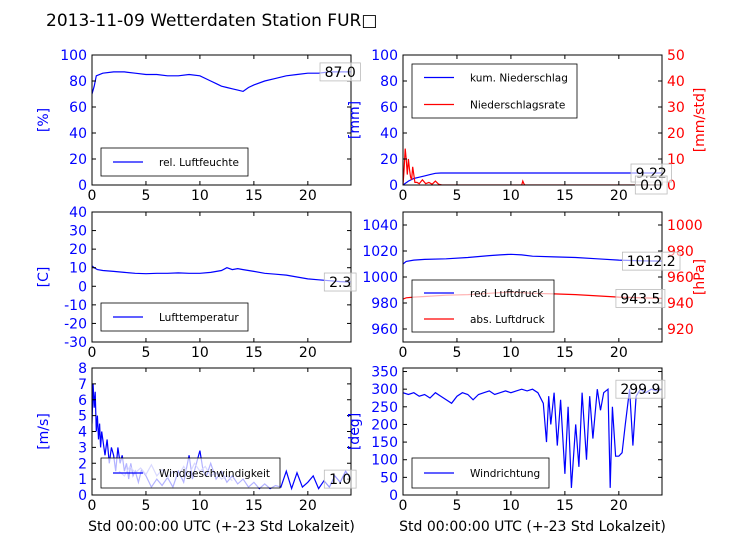 The image size is (736, 556). Describe the element at coordinates (685, 226) in the screenshot. I see `y2-tick-label: 1000` at that location.